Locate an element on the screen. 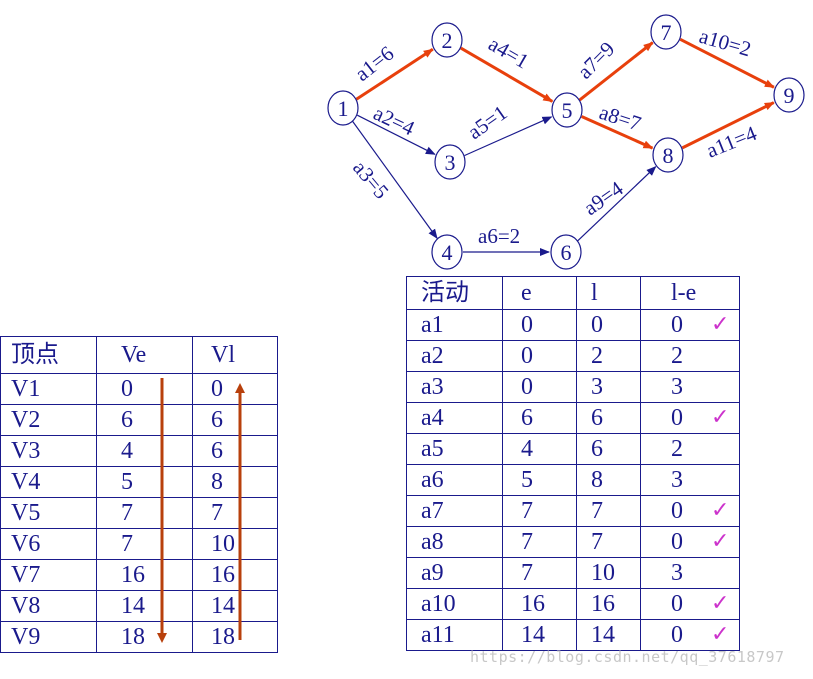 The image size is (813, 679). cell: 5 is located at coordinates (539, 480).